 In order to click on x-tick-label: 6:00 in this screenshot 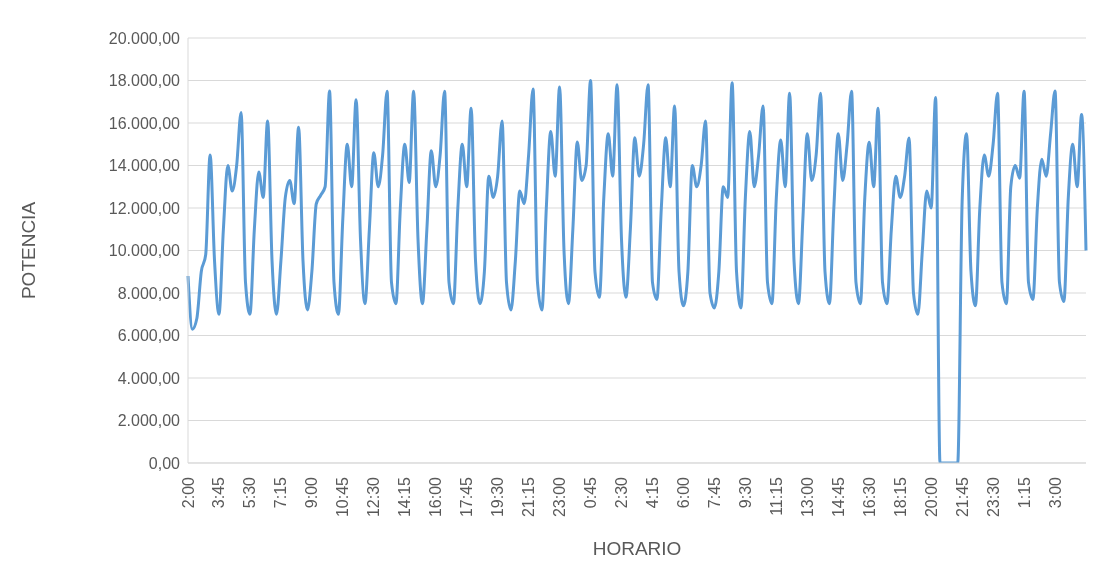, I will do `click(683, 492)`.